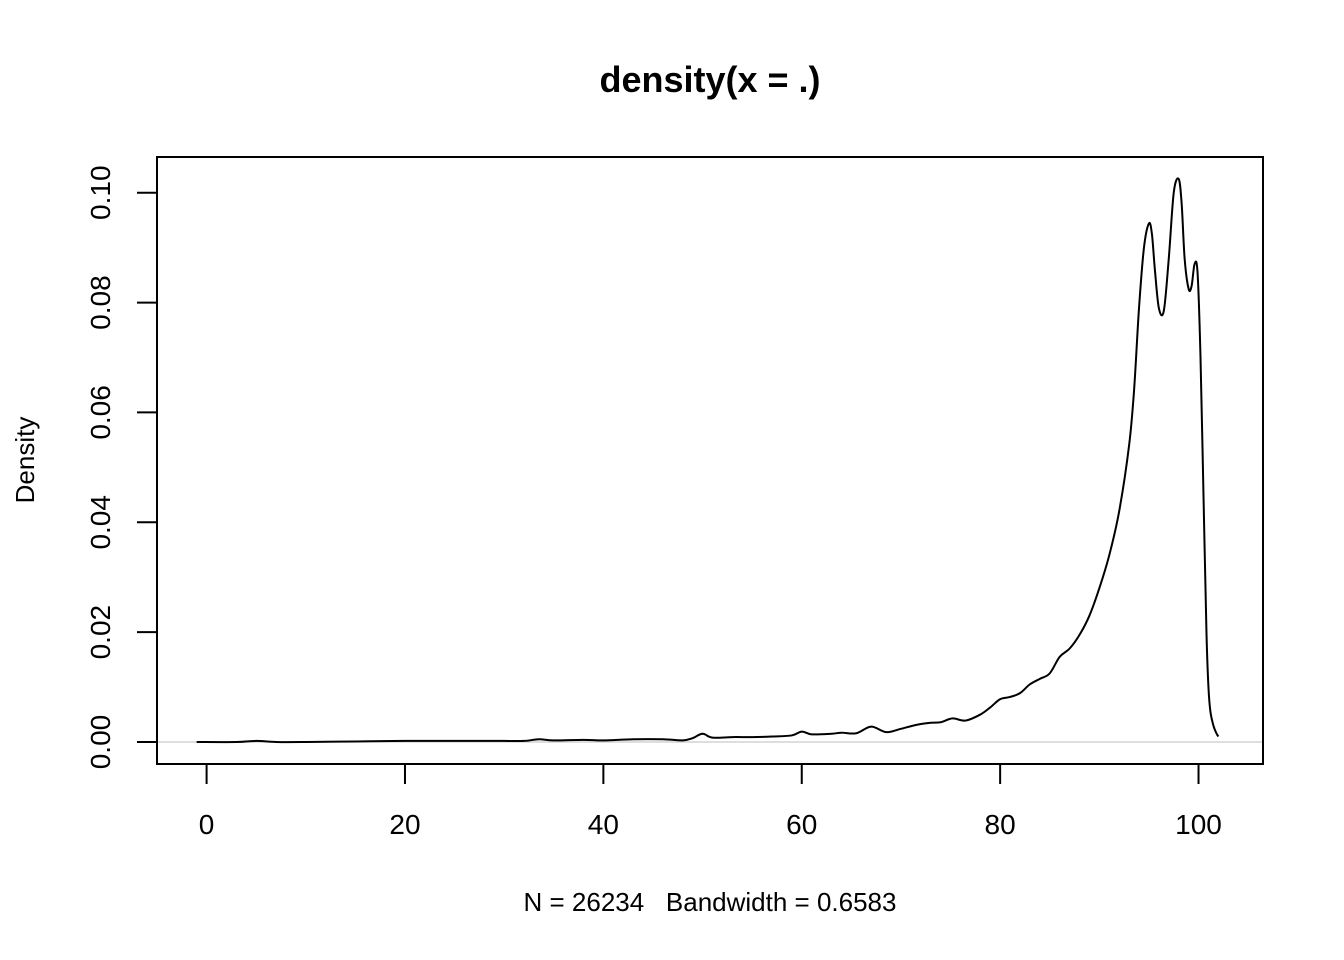 The width and height of the screenshot is (1344, 960). Describe the element at coordinates (710, 902) in the screenshot. I see `x-axis-label: N = 26234 Bandwidth = 0.6583` at that location.